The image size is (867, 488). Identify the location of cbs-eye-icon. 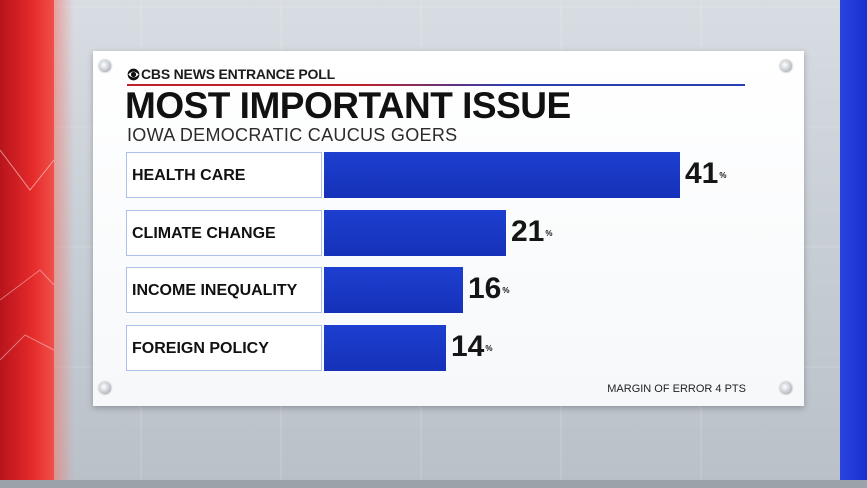
(133, 74).